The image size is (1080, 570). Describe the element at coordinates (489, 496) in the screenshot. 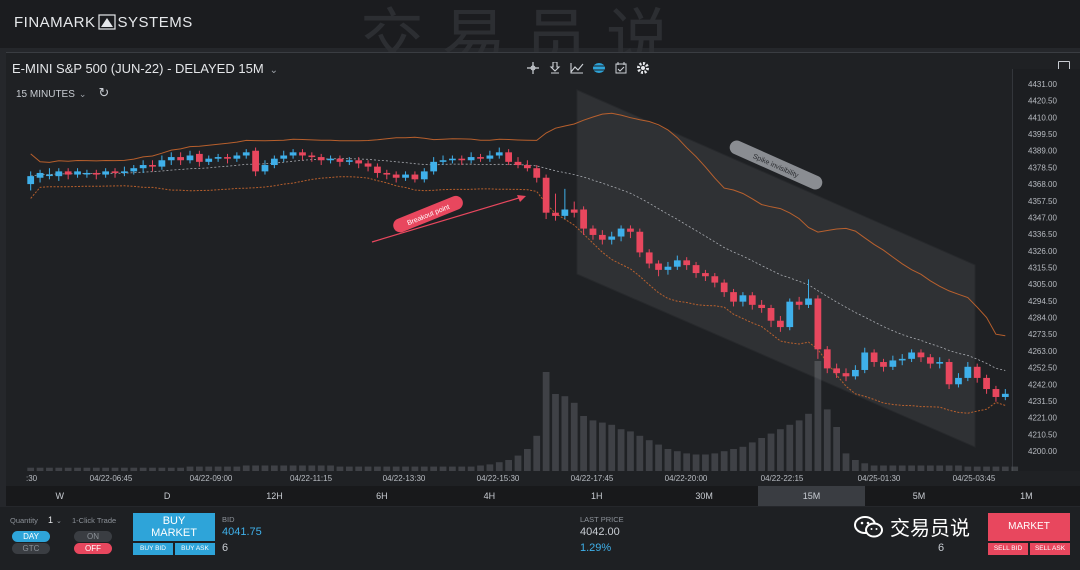

I see `timeframe-4h: 4H` at that location.